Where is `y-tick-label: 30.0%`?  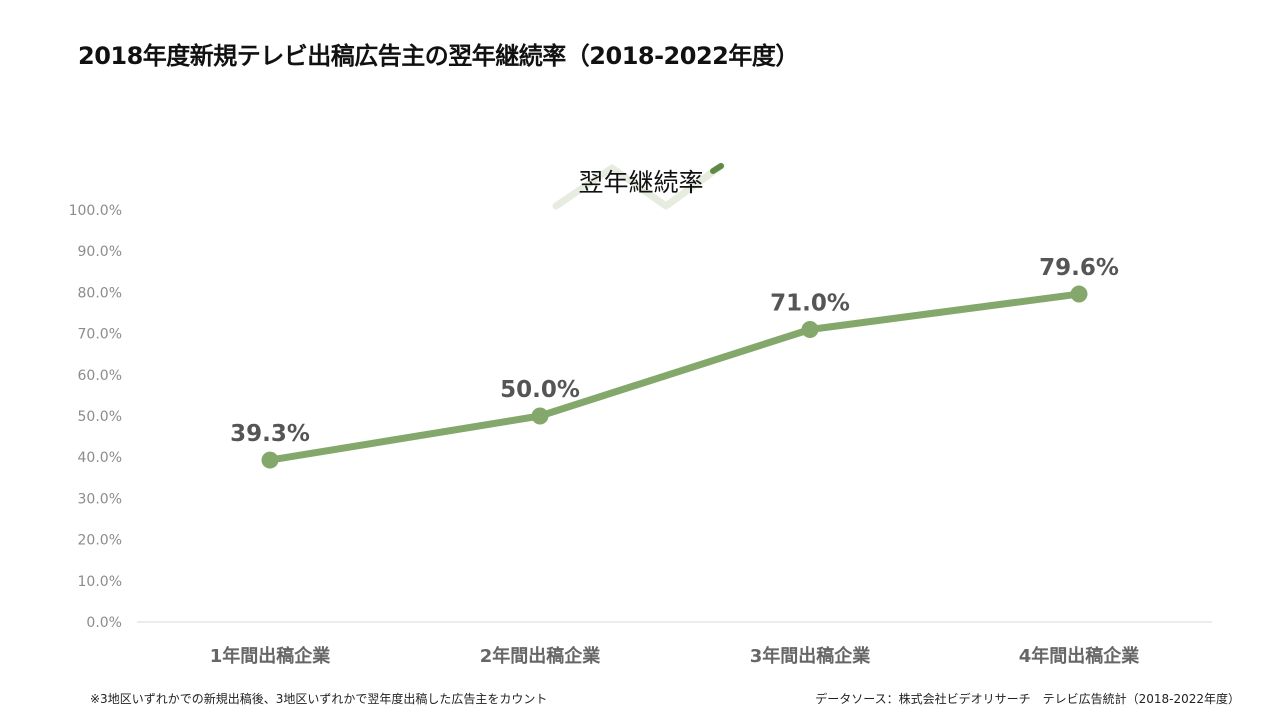
y-tick-label: 30.0% is located at coordinates (100, 499).